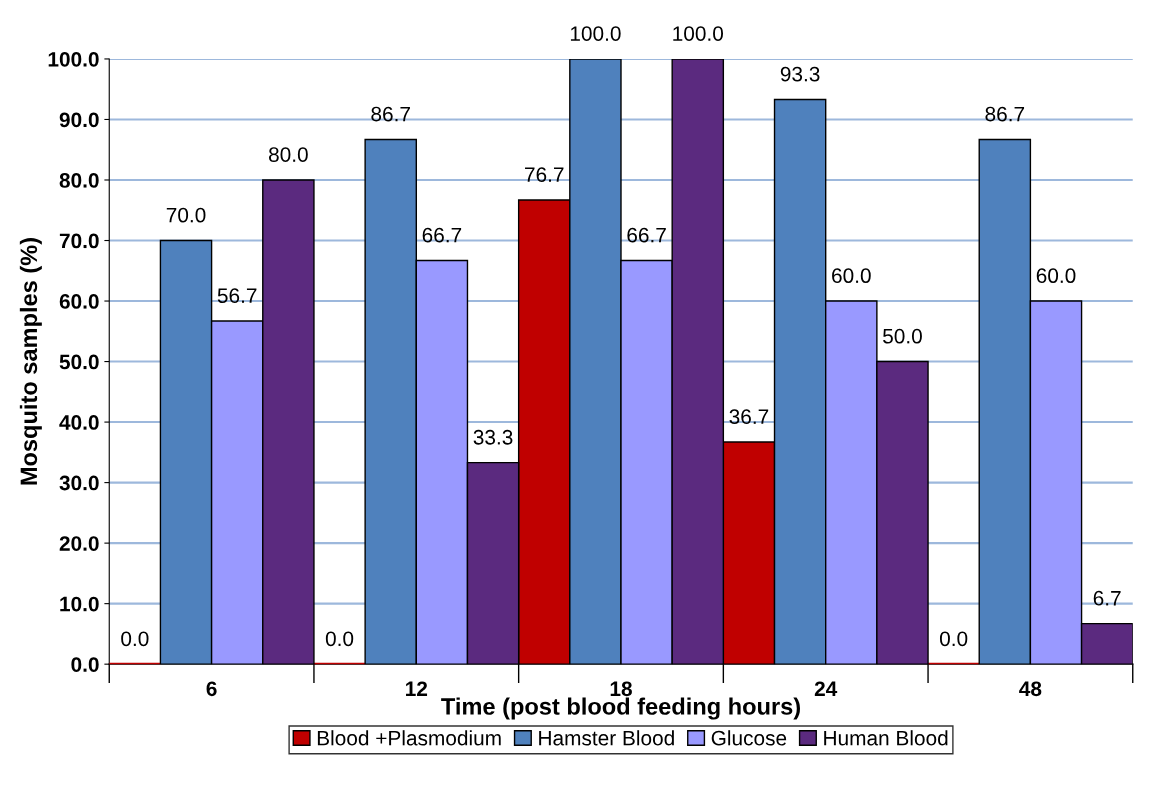 This screenshot has width=1150, height=786. What do you see at coordinates (79, 241) in the screenshot?
I see `y-tick-label: 70.0` at bounding box center [79, 241].